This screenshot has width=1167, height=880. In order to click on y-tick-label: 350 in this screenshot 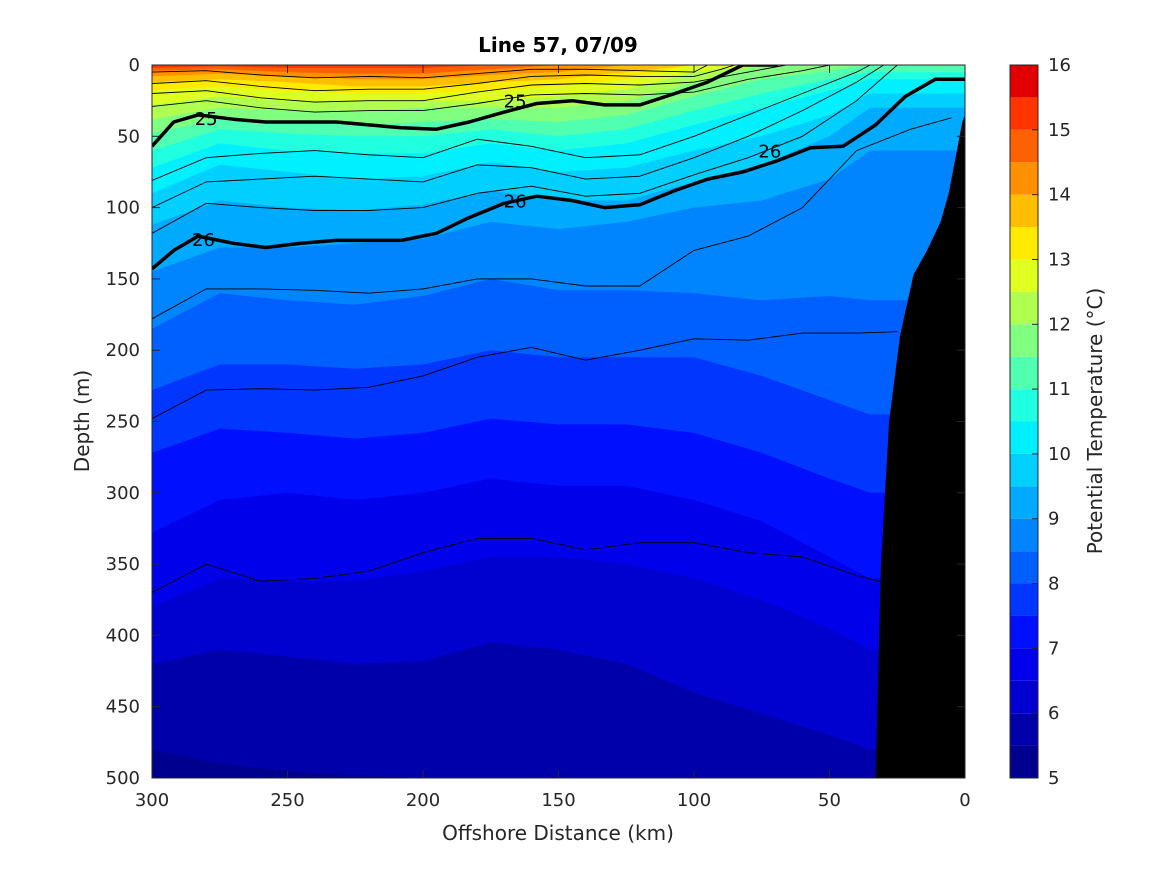, I will do `click(123, 564)`.